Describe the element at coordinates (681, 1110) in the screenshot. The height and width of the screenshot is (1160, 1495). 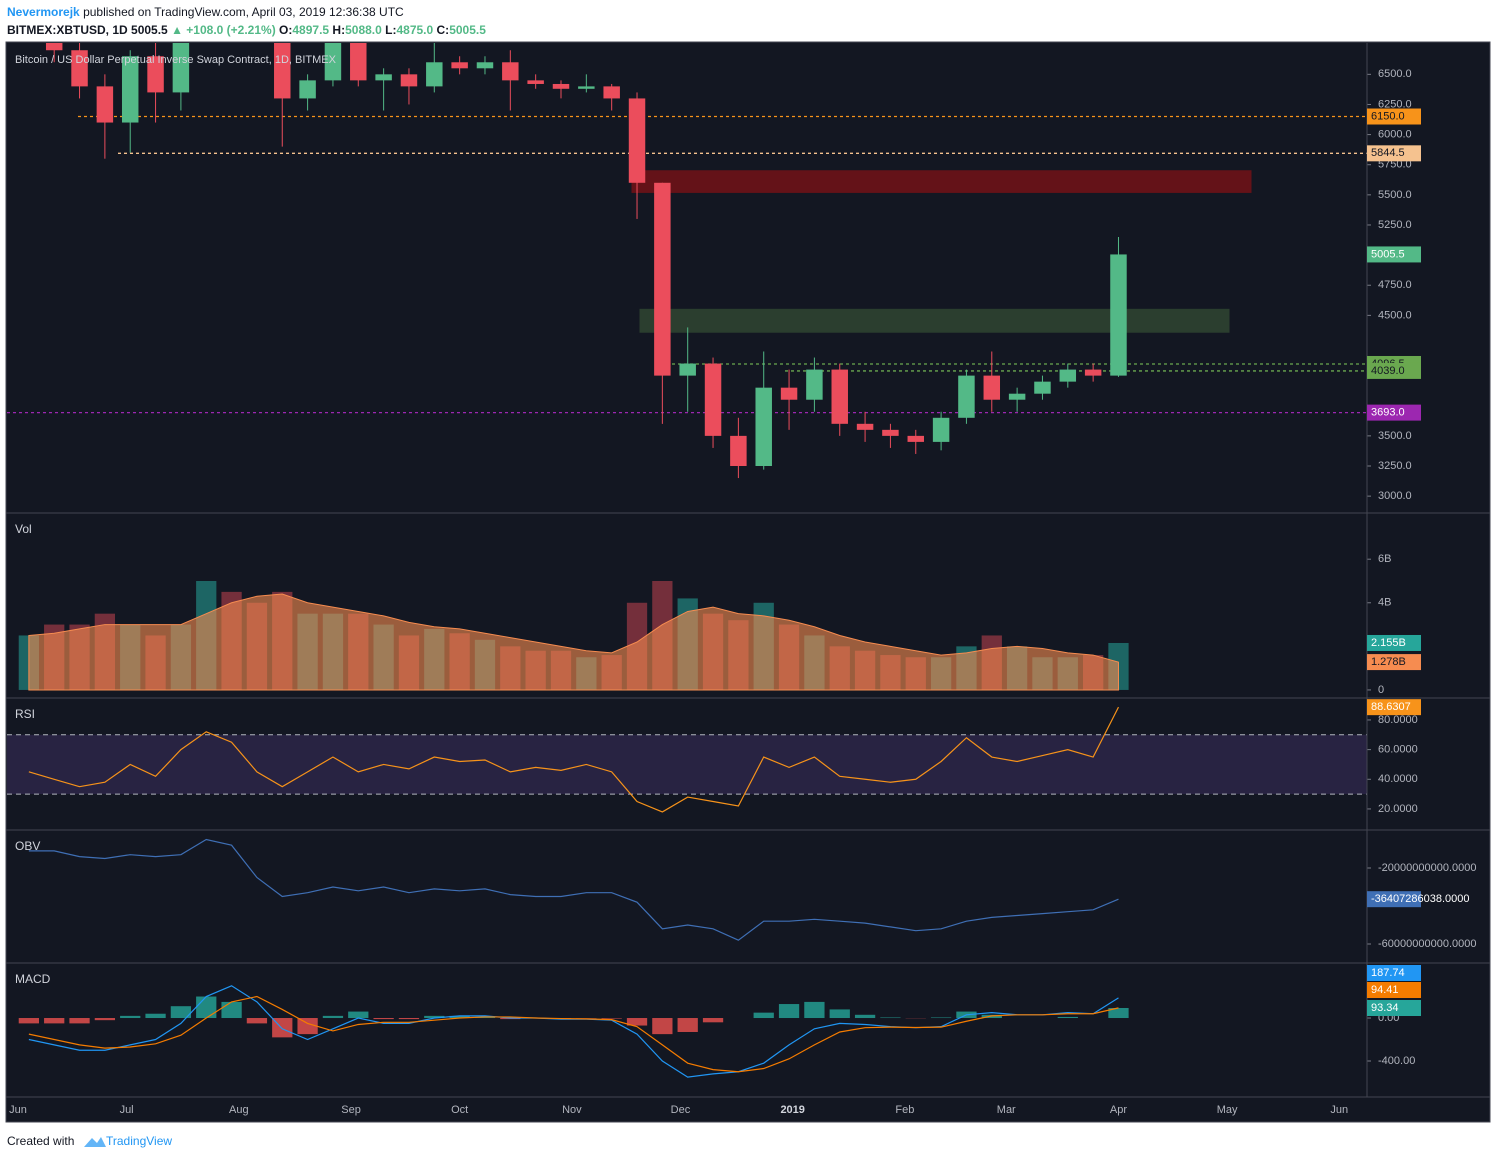
I see `time-label: Dec` at that location.